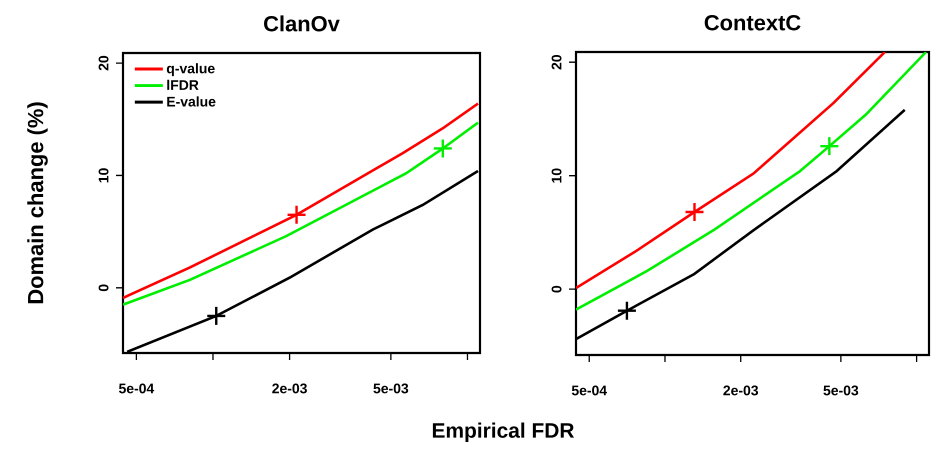 This screenshot has height=469, width=933. I want to click on legend-label: lFDR, so click(183, 85).